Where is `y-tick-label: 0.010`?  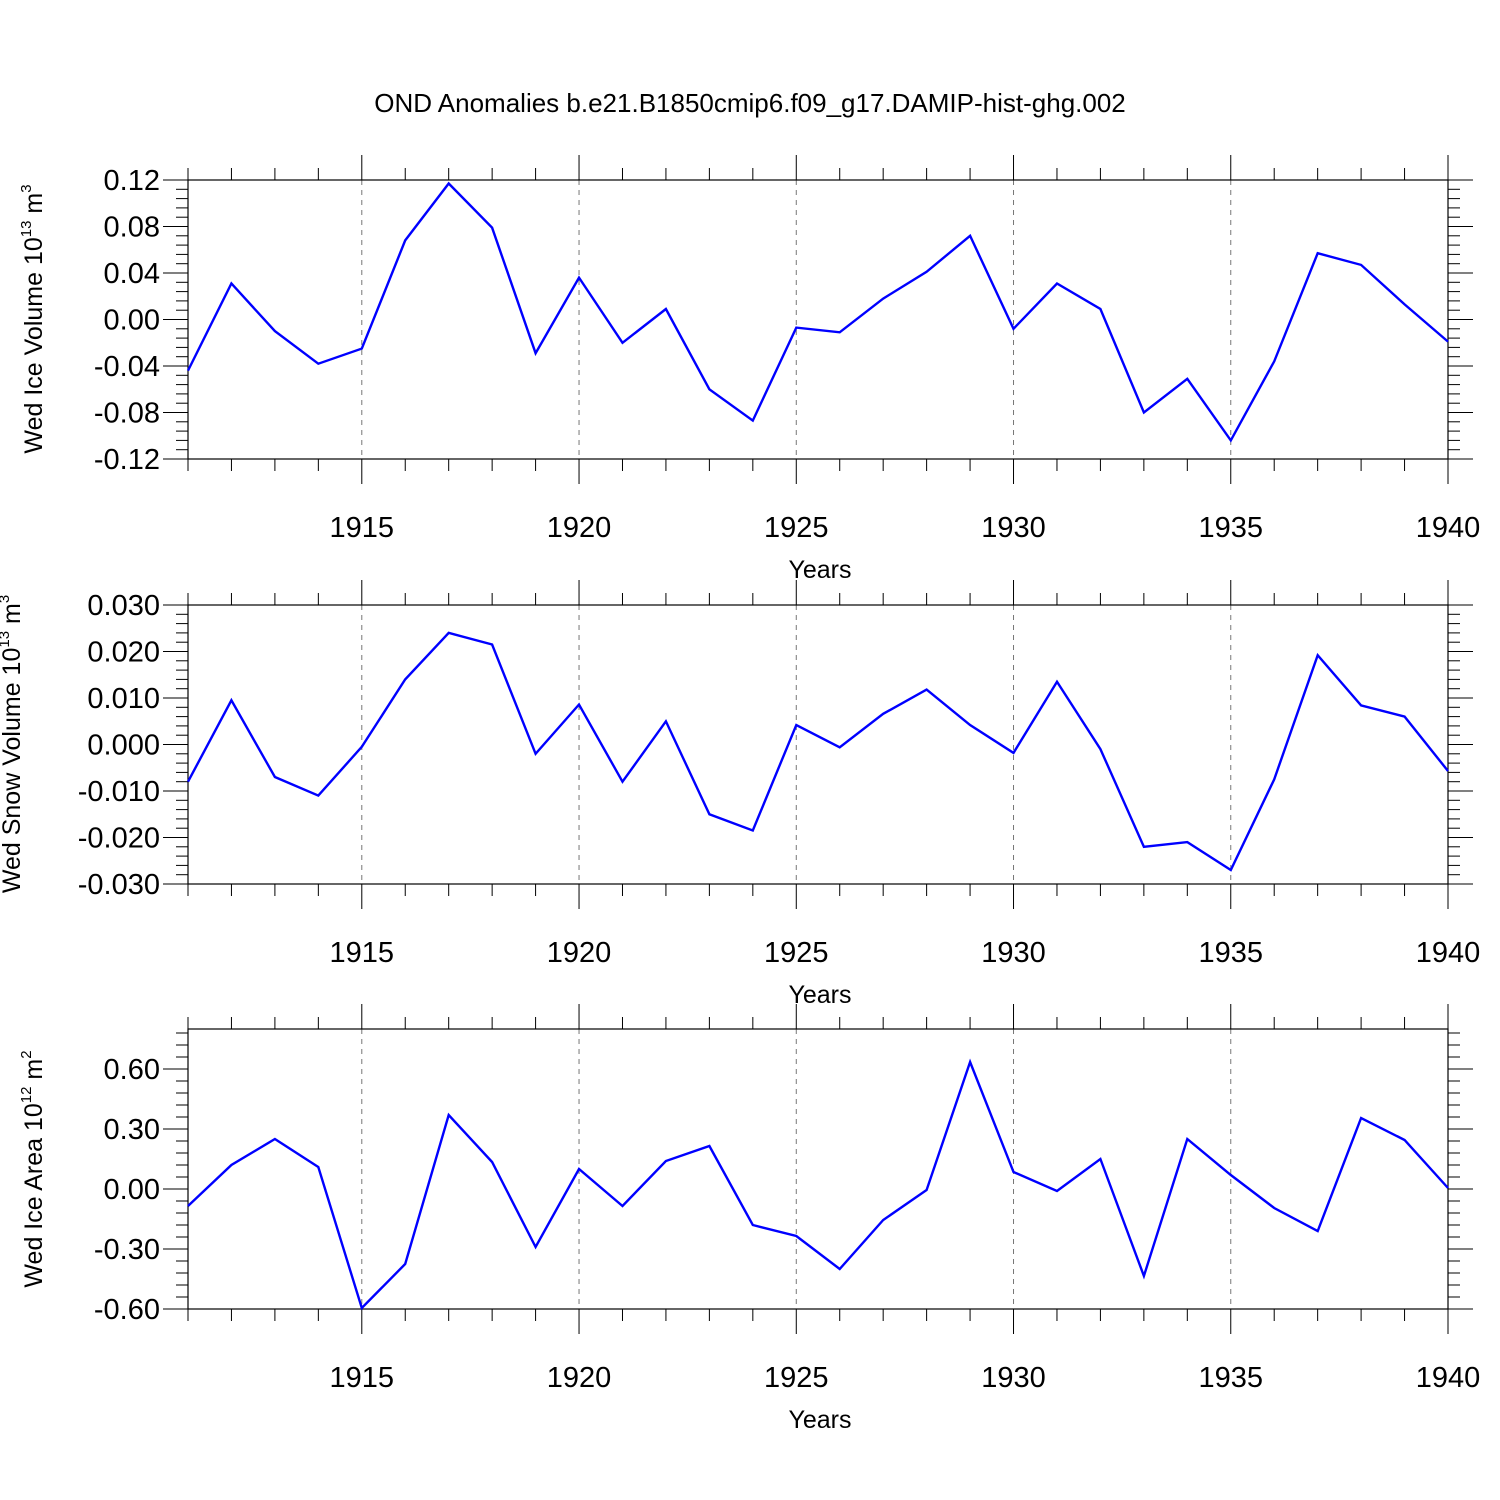
y-tick-label: 0.010 is located at coordinates (123, 699).